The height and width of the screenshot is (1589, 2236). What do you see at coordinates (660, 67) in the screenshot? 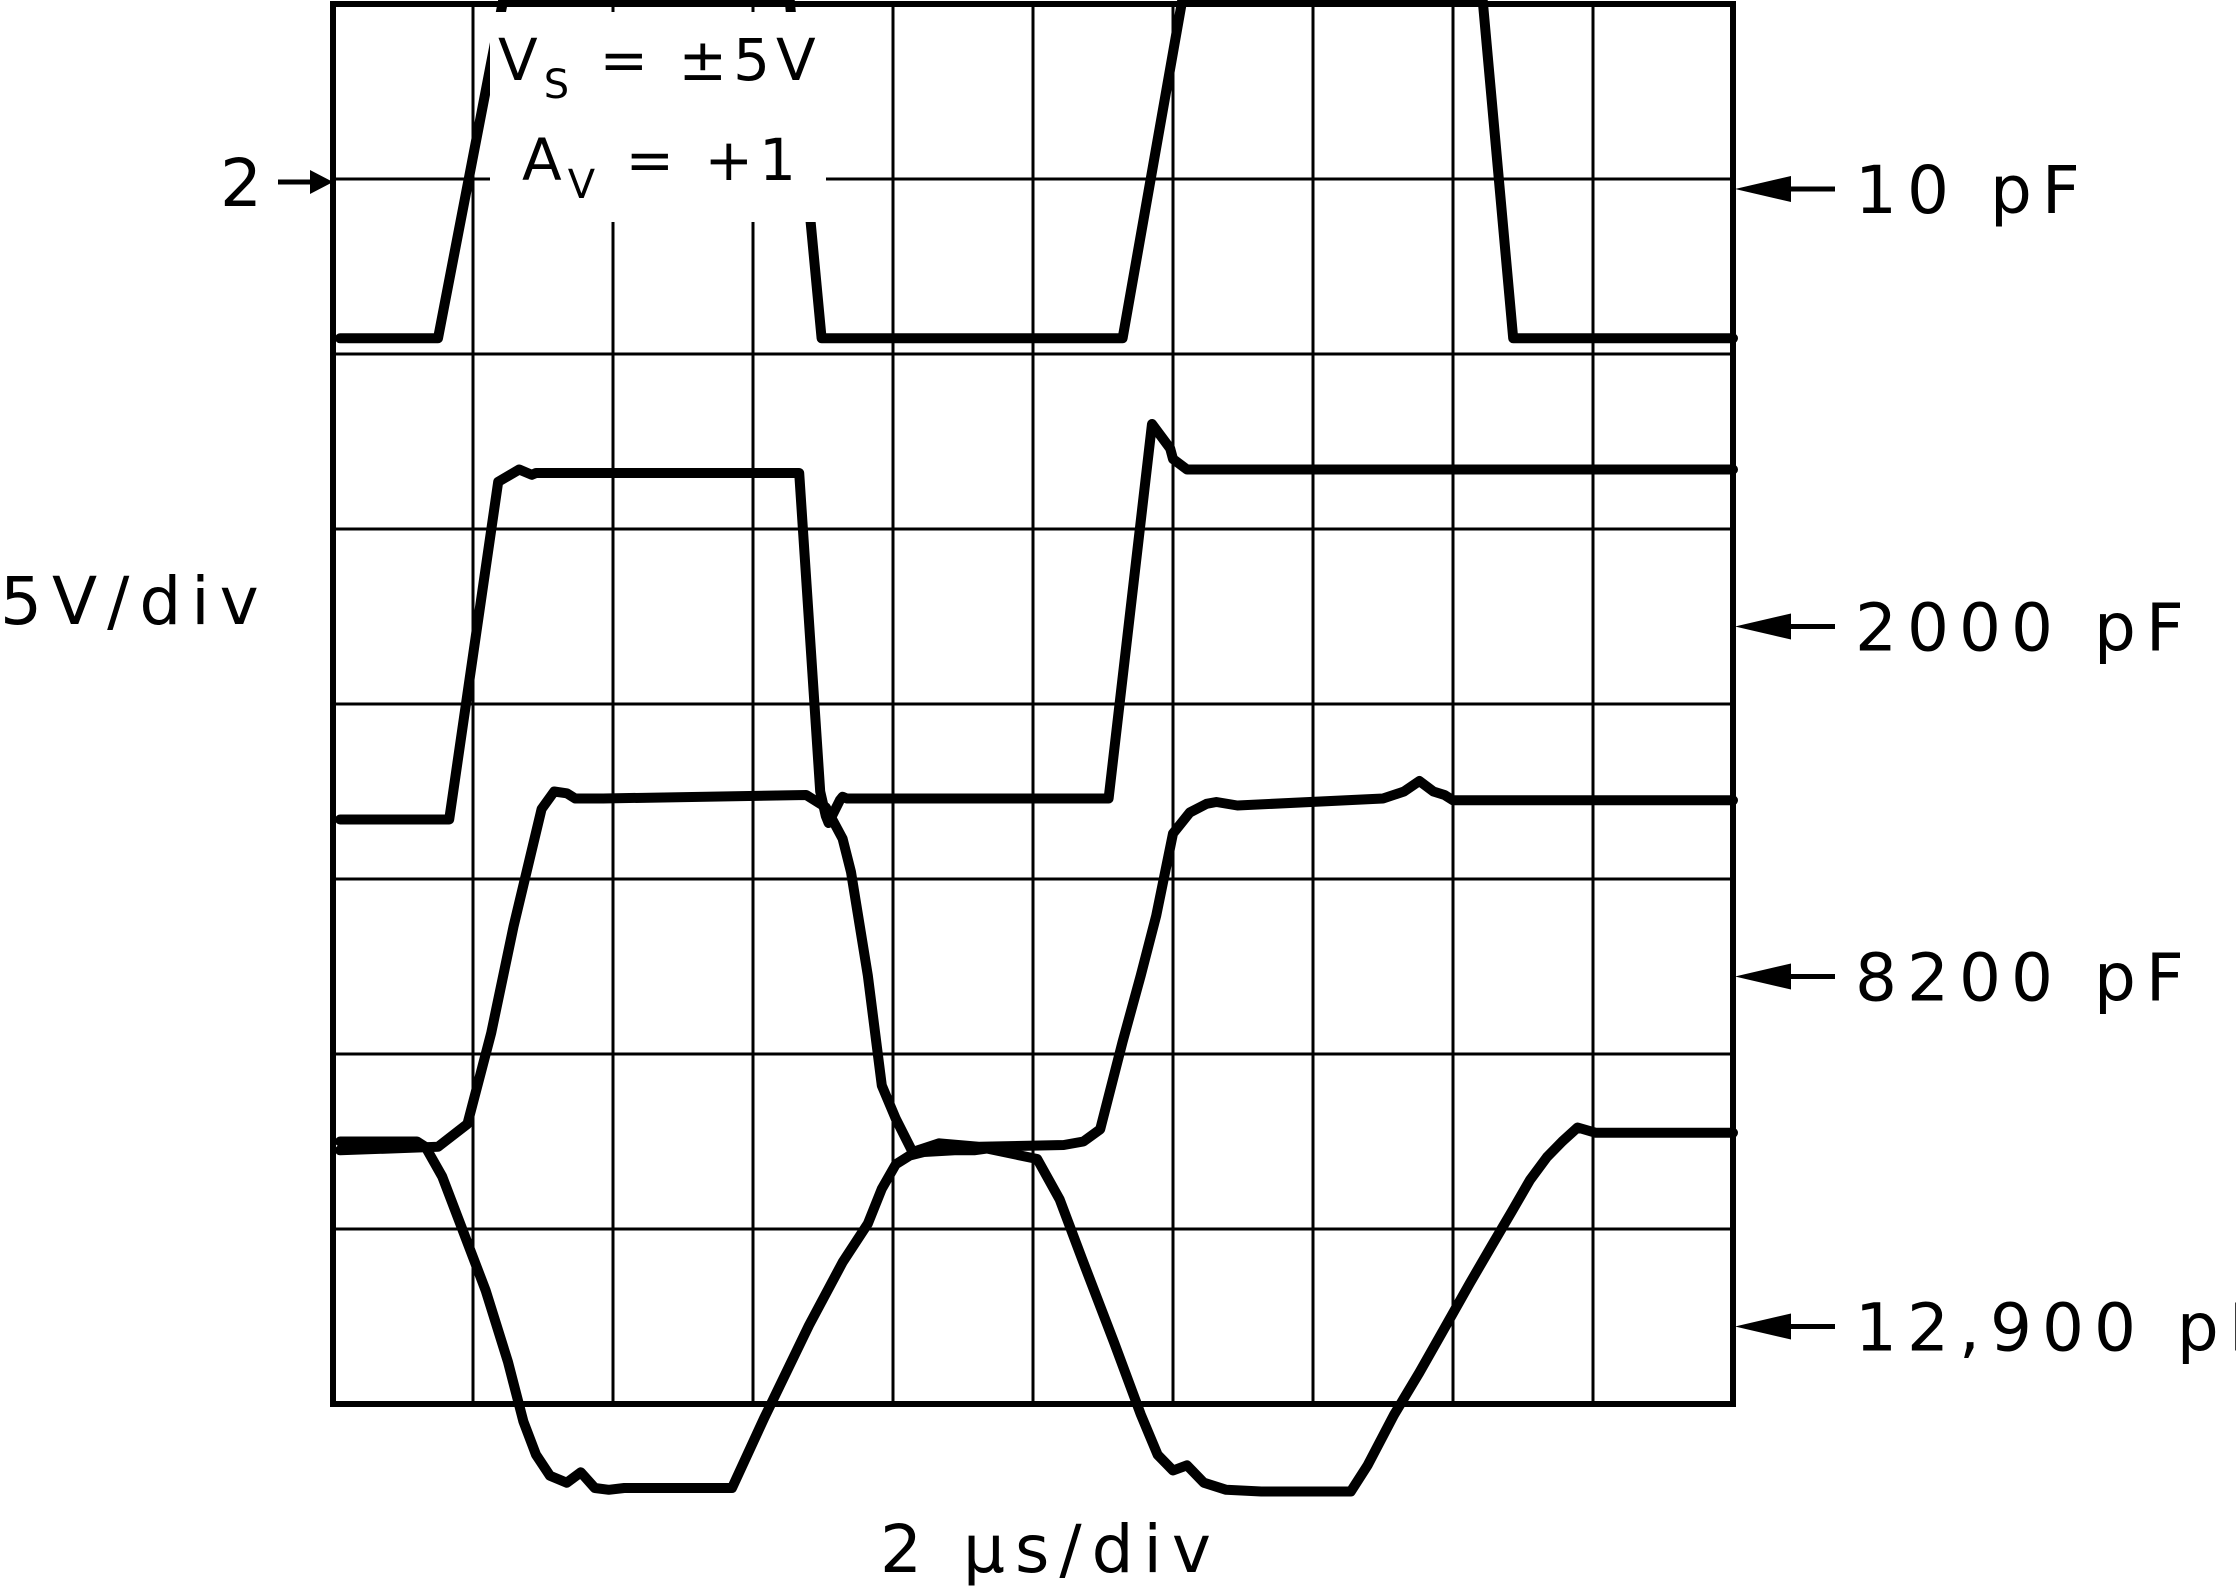
I see `supply-voltage-annotation: VS = ±5V` at bounding box center [660, 67].